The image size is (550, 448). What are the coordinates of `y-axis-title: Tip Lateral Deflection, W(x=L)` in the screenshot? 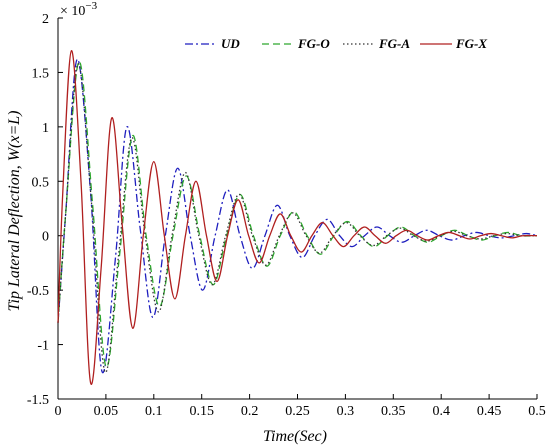 It's located at (14, 211).